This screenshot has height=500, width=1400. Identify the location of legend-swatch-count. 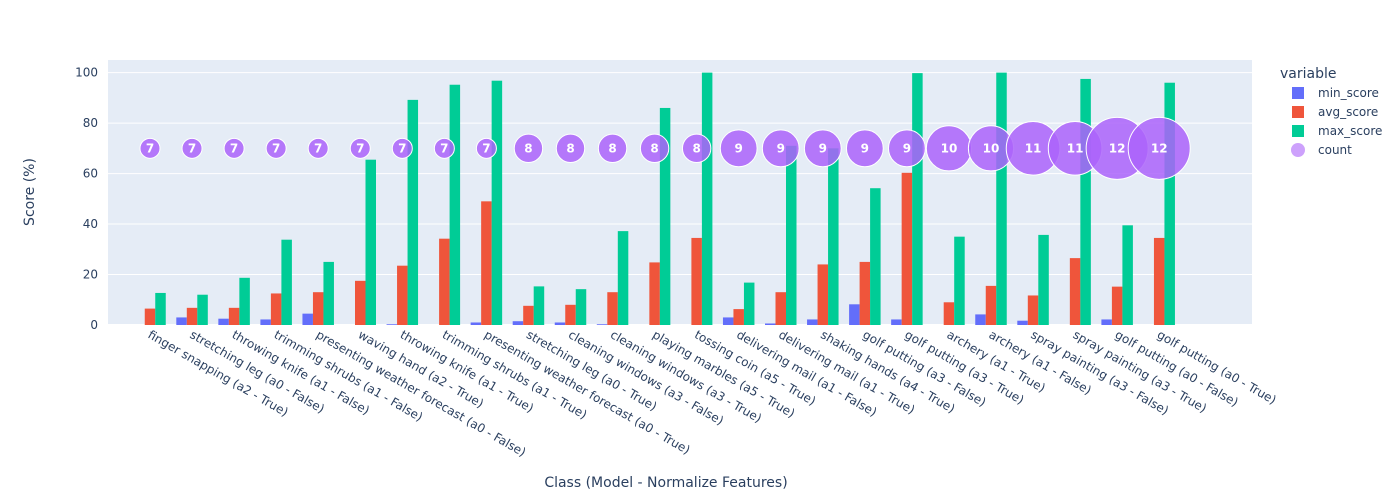
(1298, 150).